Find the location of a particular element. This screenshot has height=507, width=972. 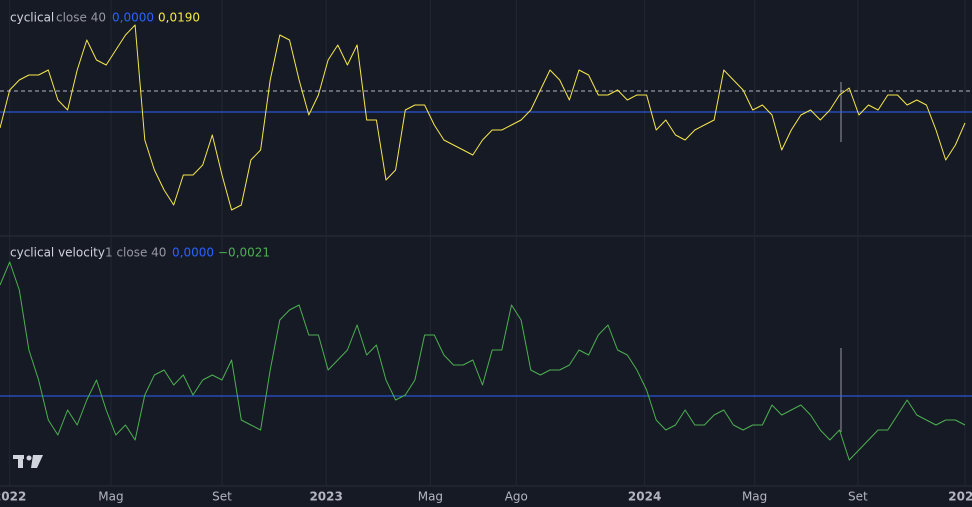

legend-value: 0,0190 is located at coordinates (179, 18).